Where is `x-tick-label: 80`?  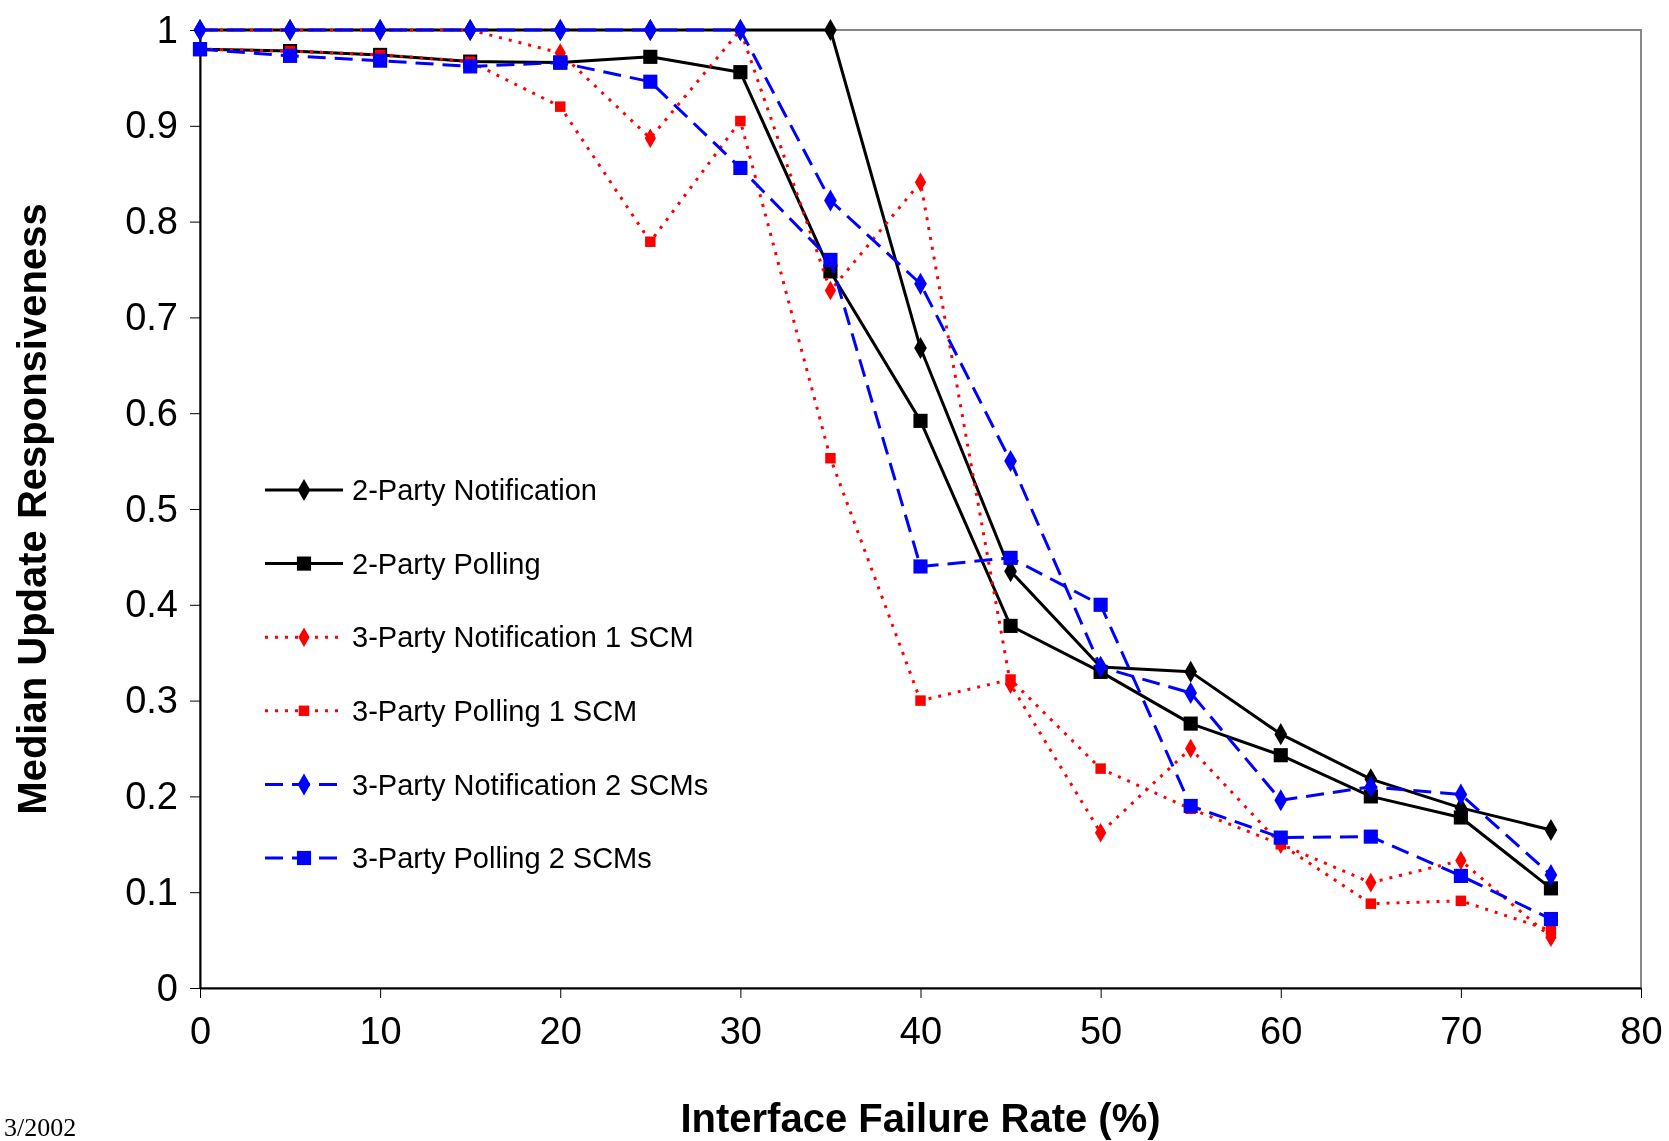
x-tick-label: 80 is located at coordinates (1641, 1031).